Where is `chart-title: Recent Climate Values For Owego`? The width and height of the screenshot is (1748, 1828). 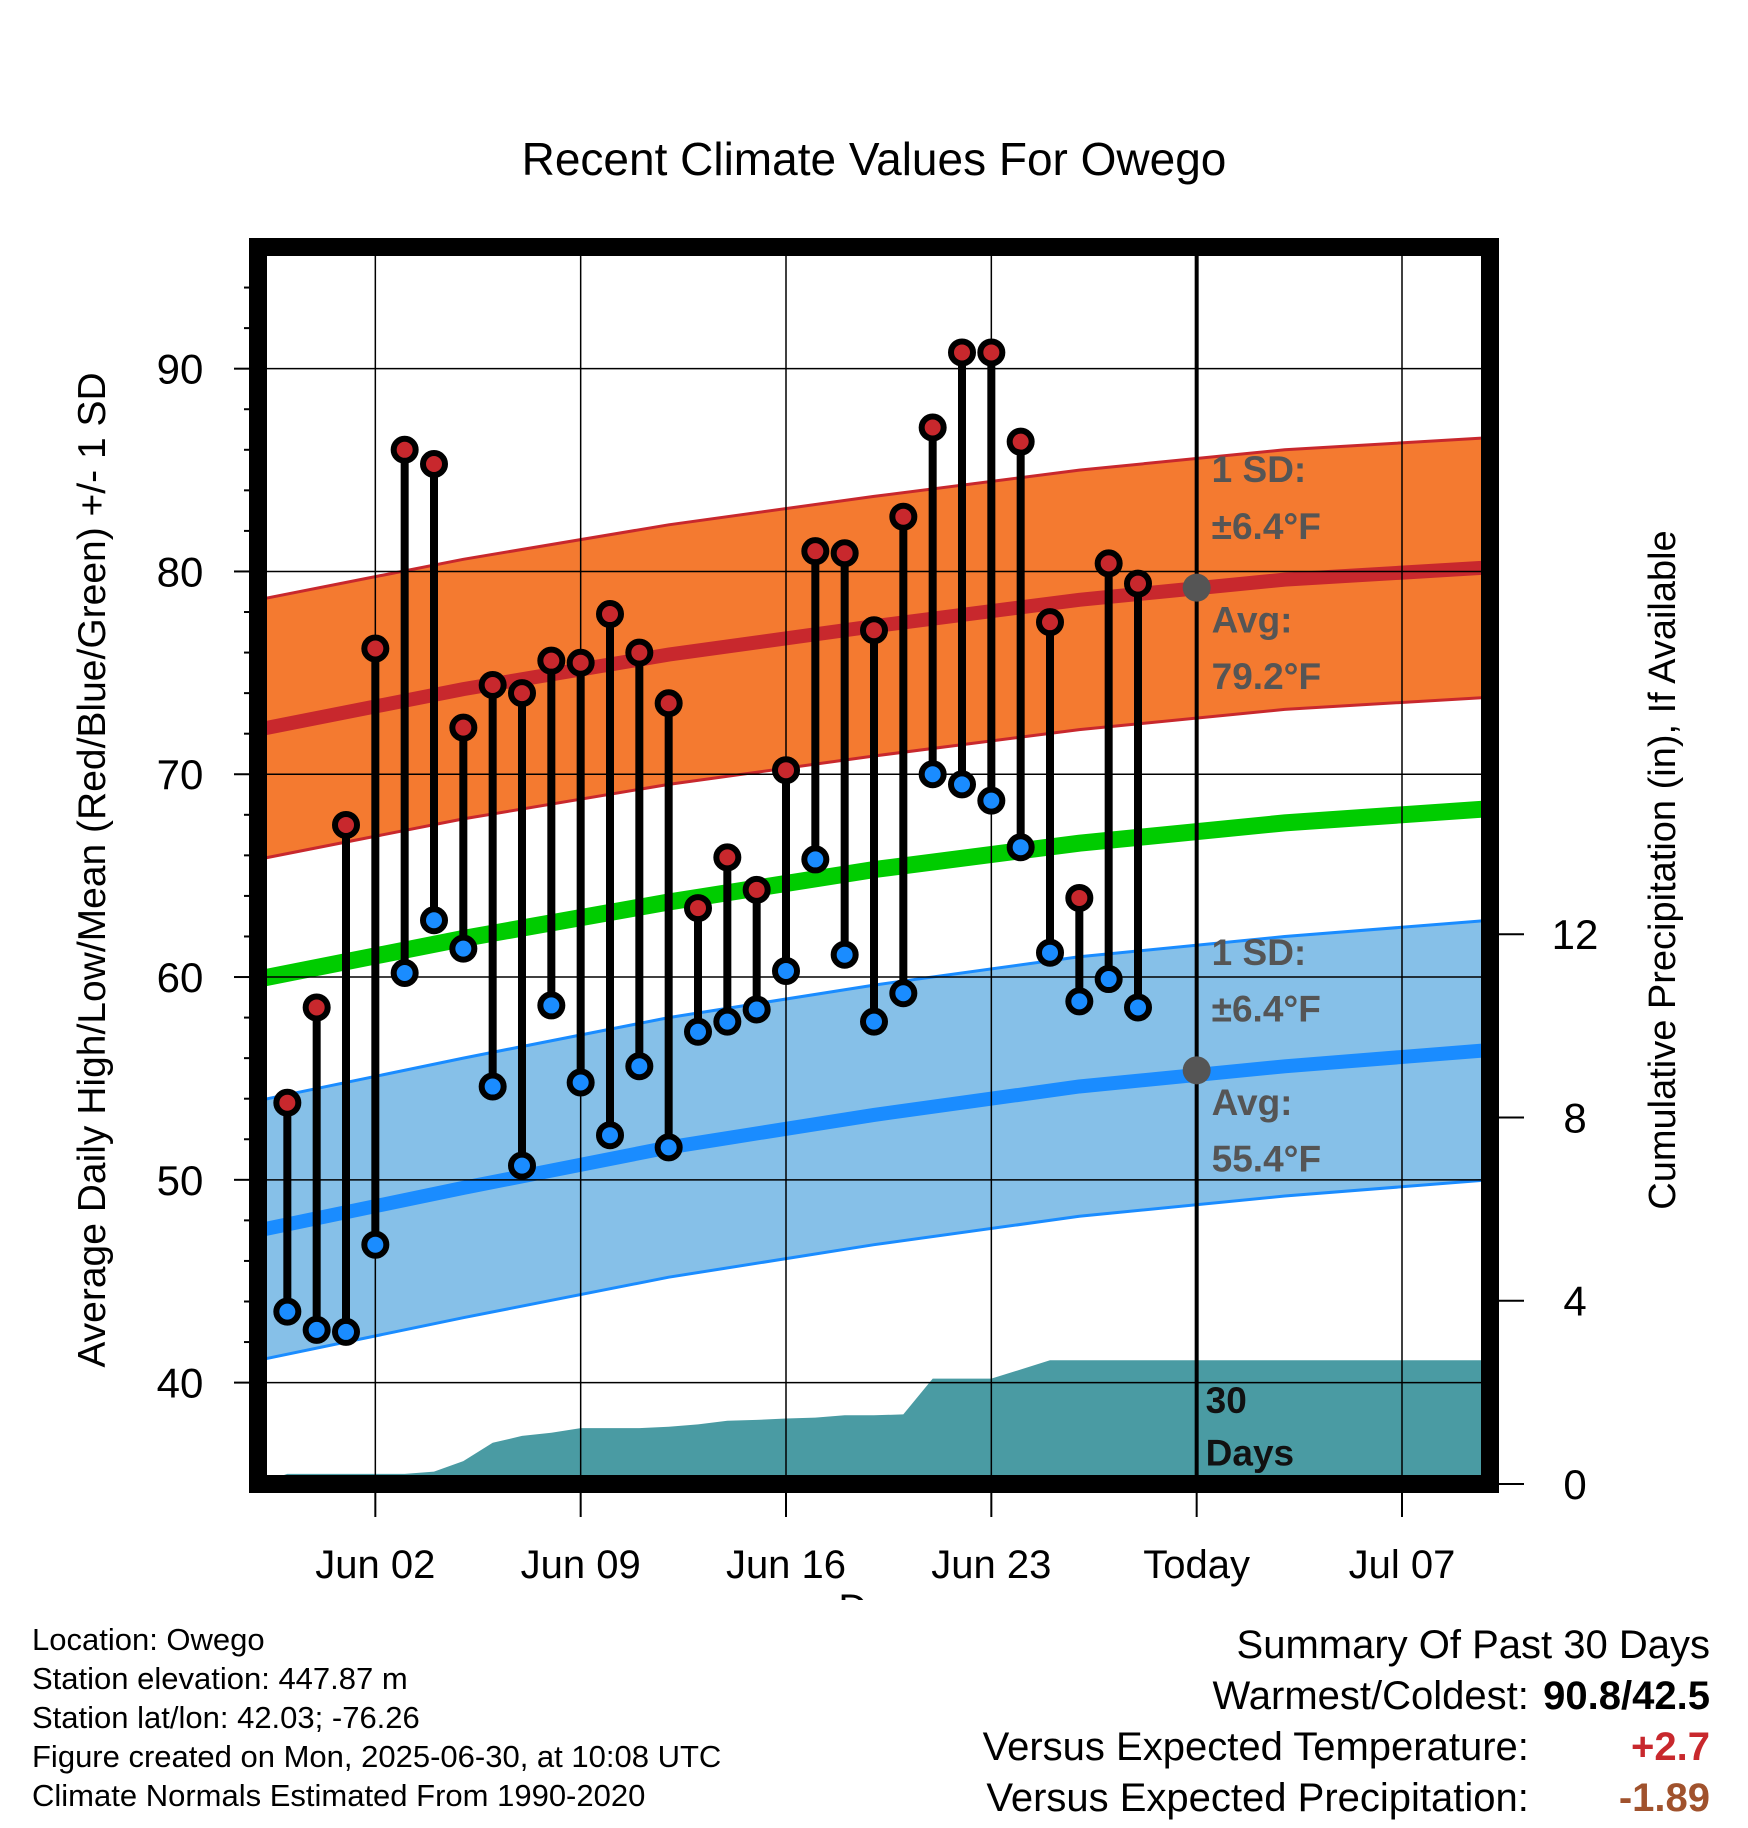
chart-title: Recent Climate Values For Owego is located at coordinates (874, 159).